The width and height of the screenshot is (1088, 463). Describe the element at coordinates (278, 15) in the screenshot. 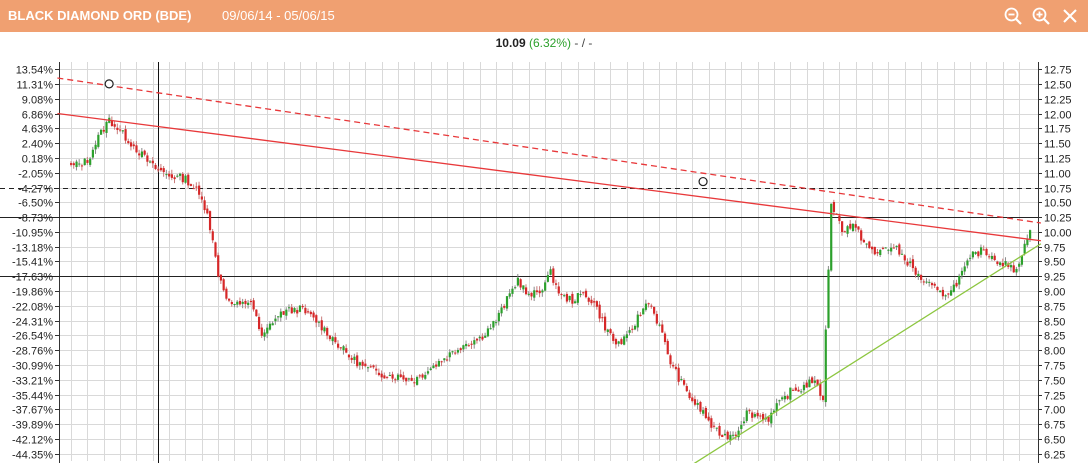

I see `date-range: 09/06/14 - 05/06/15` at that location.